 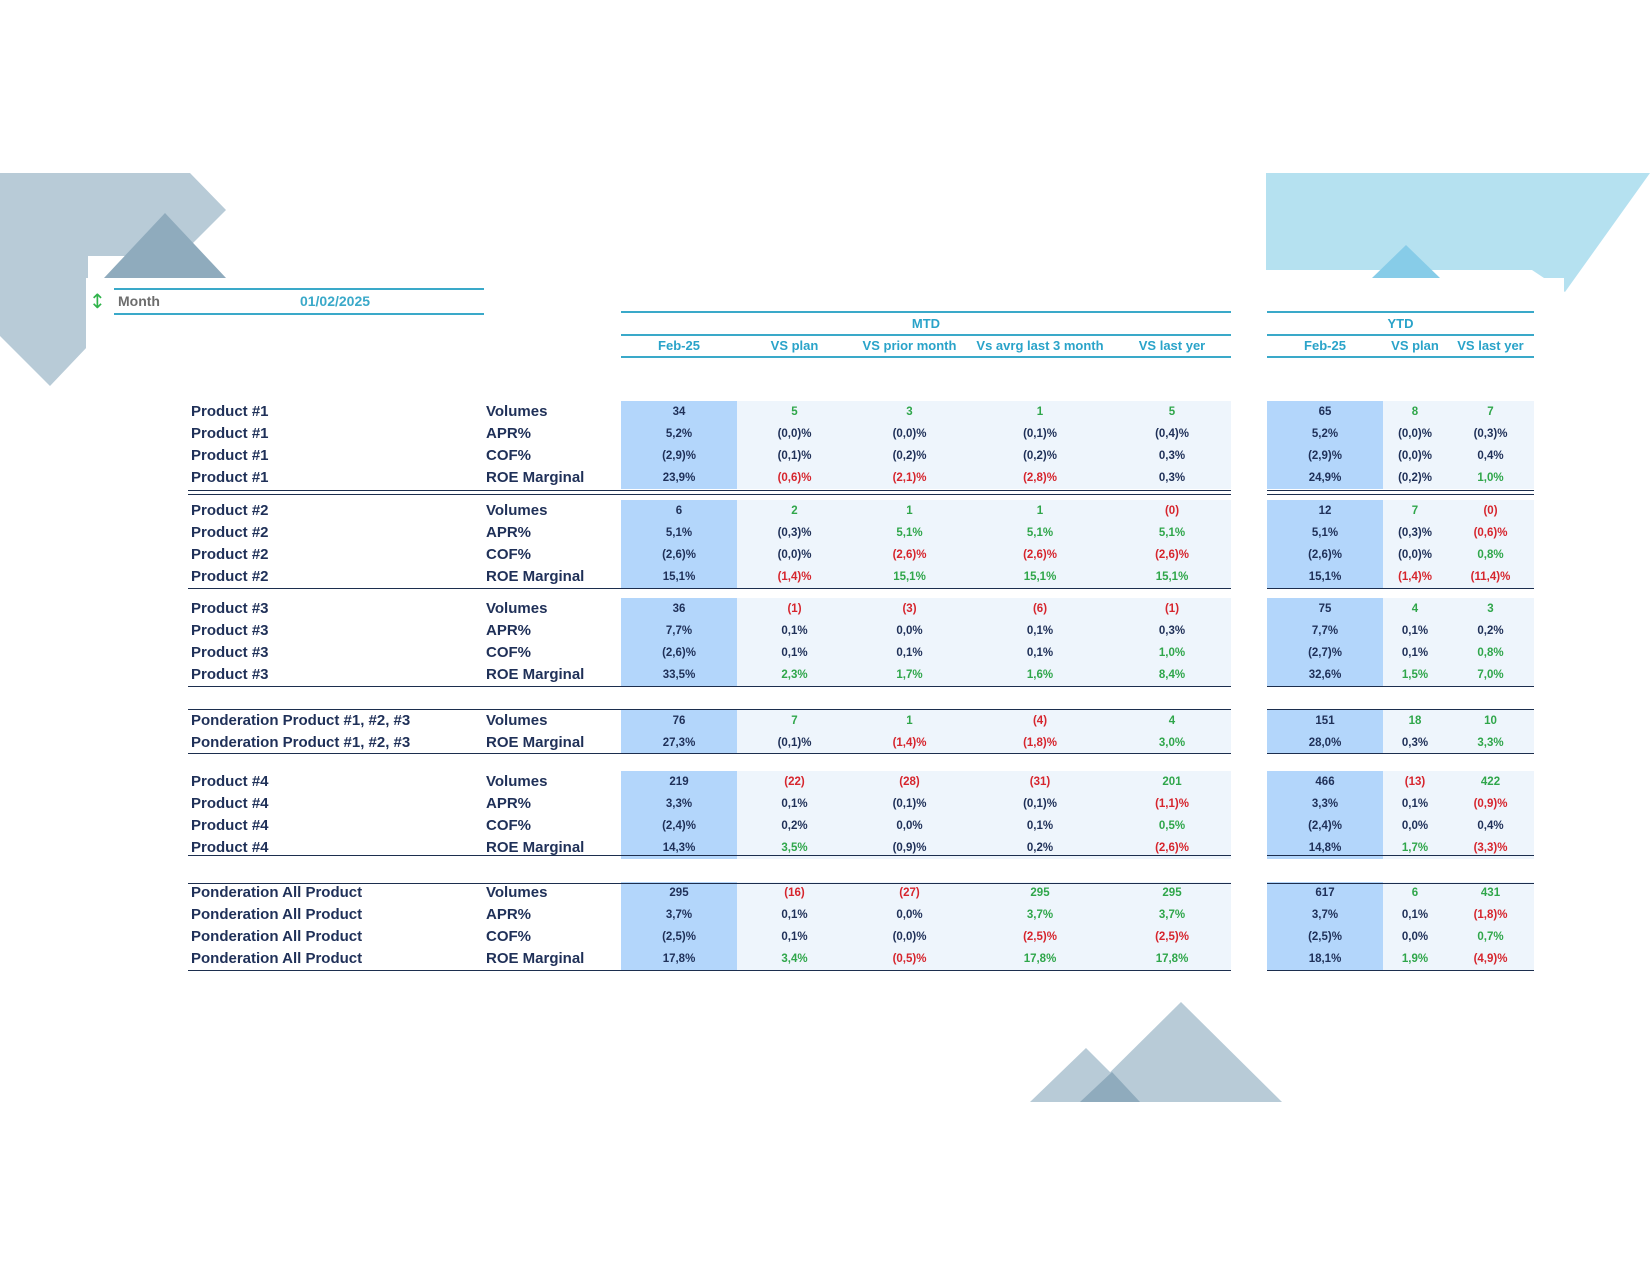 I want to click on ytd-value-cell: 6, so click(x=1415, y=893).